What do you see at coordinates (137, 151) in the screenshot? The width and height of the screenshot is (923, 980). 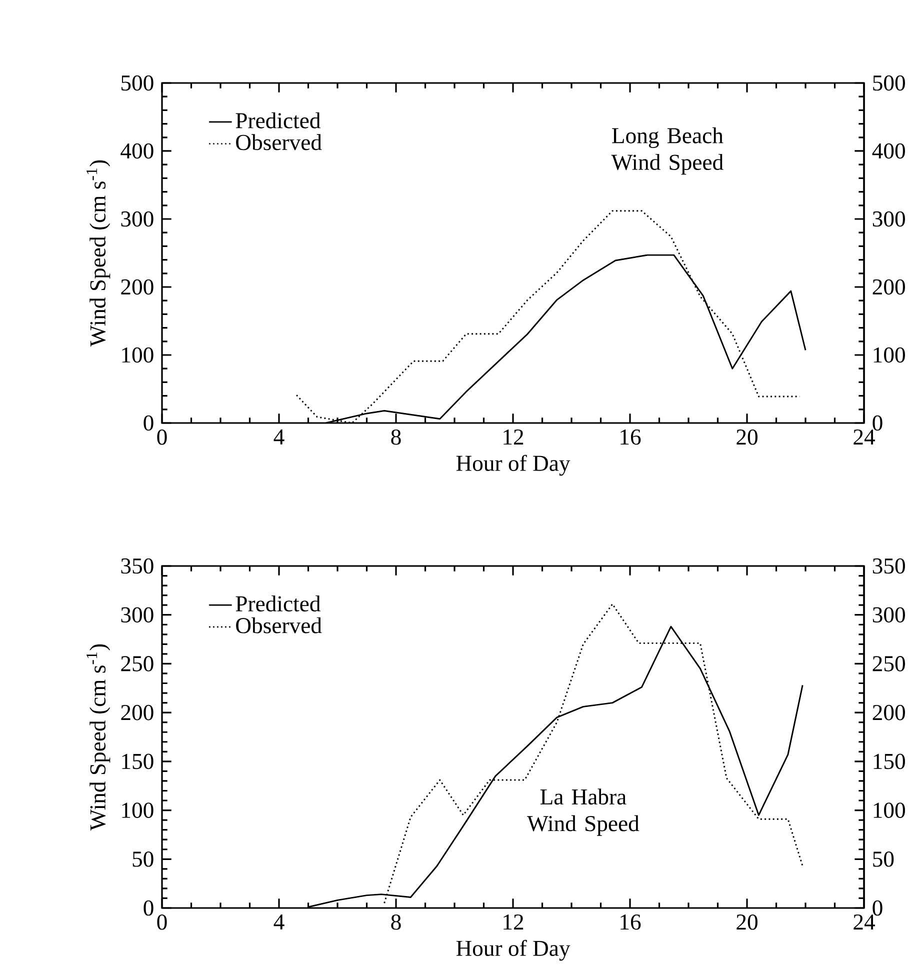 I see `y-tick-label: 400` at bounding box center [137, 151].